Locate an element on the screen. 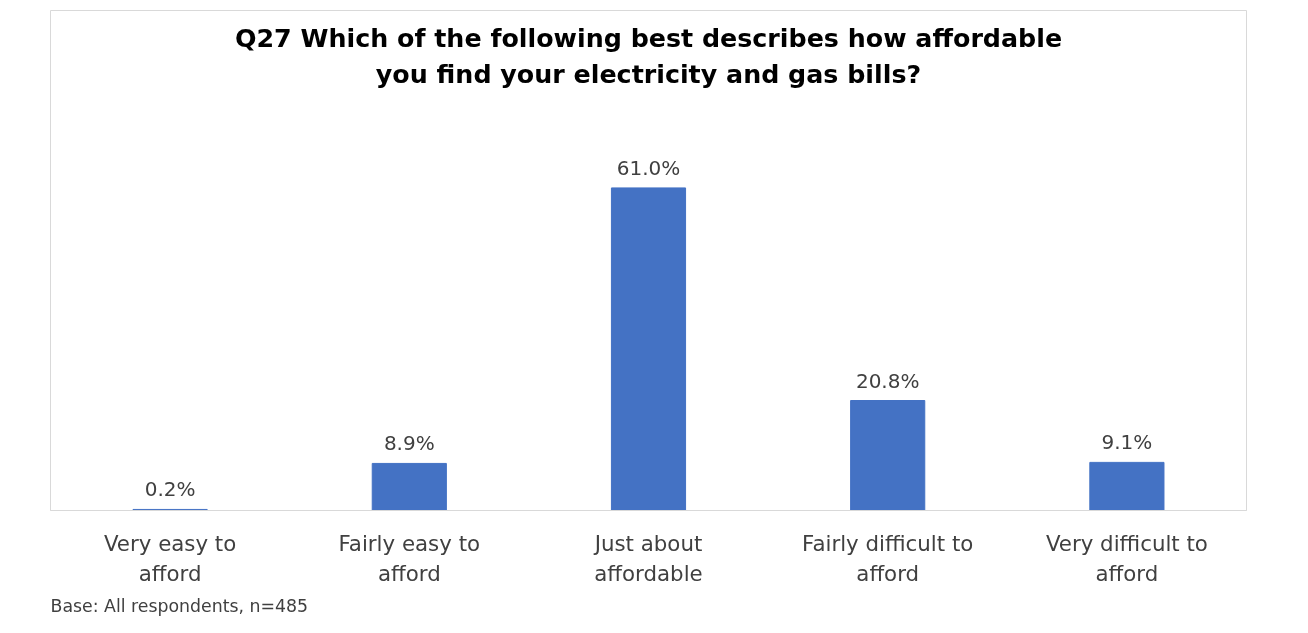 This screenshot has height=633, width=1308. x-tick-label: Fairly difficult to afford is located at coordinates (888, 558).